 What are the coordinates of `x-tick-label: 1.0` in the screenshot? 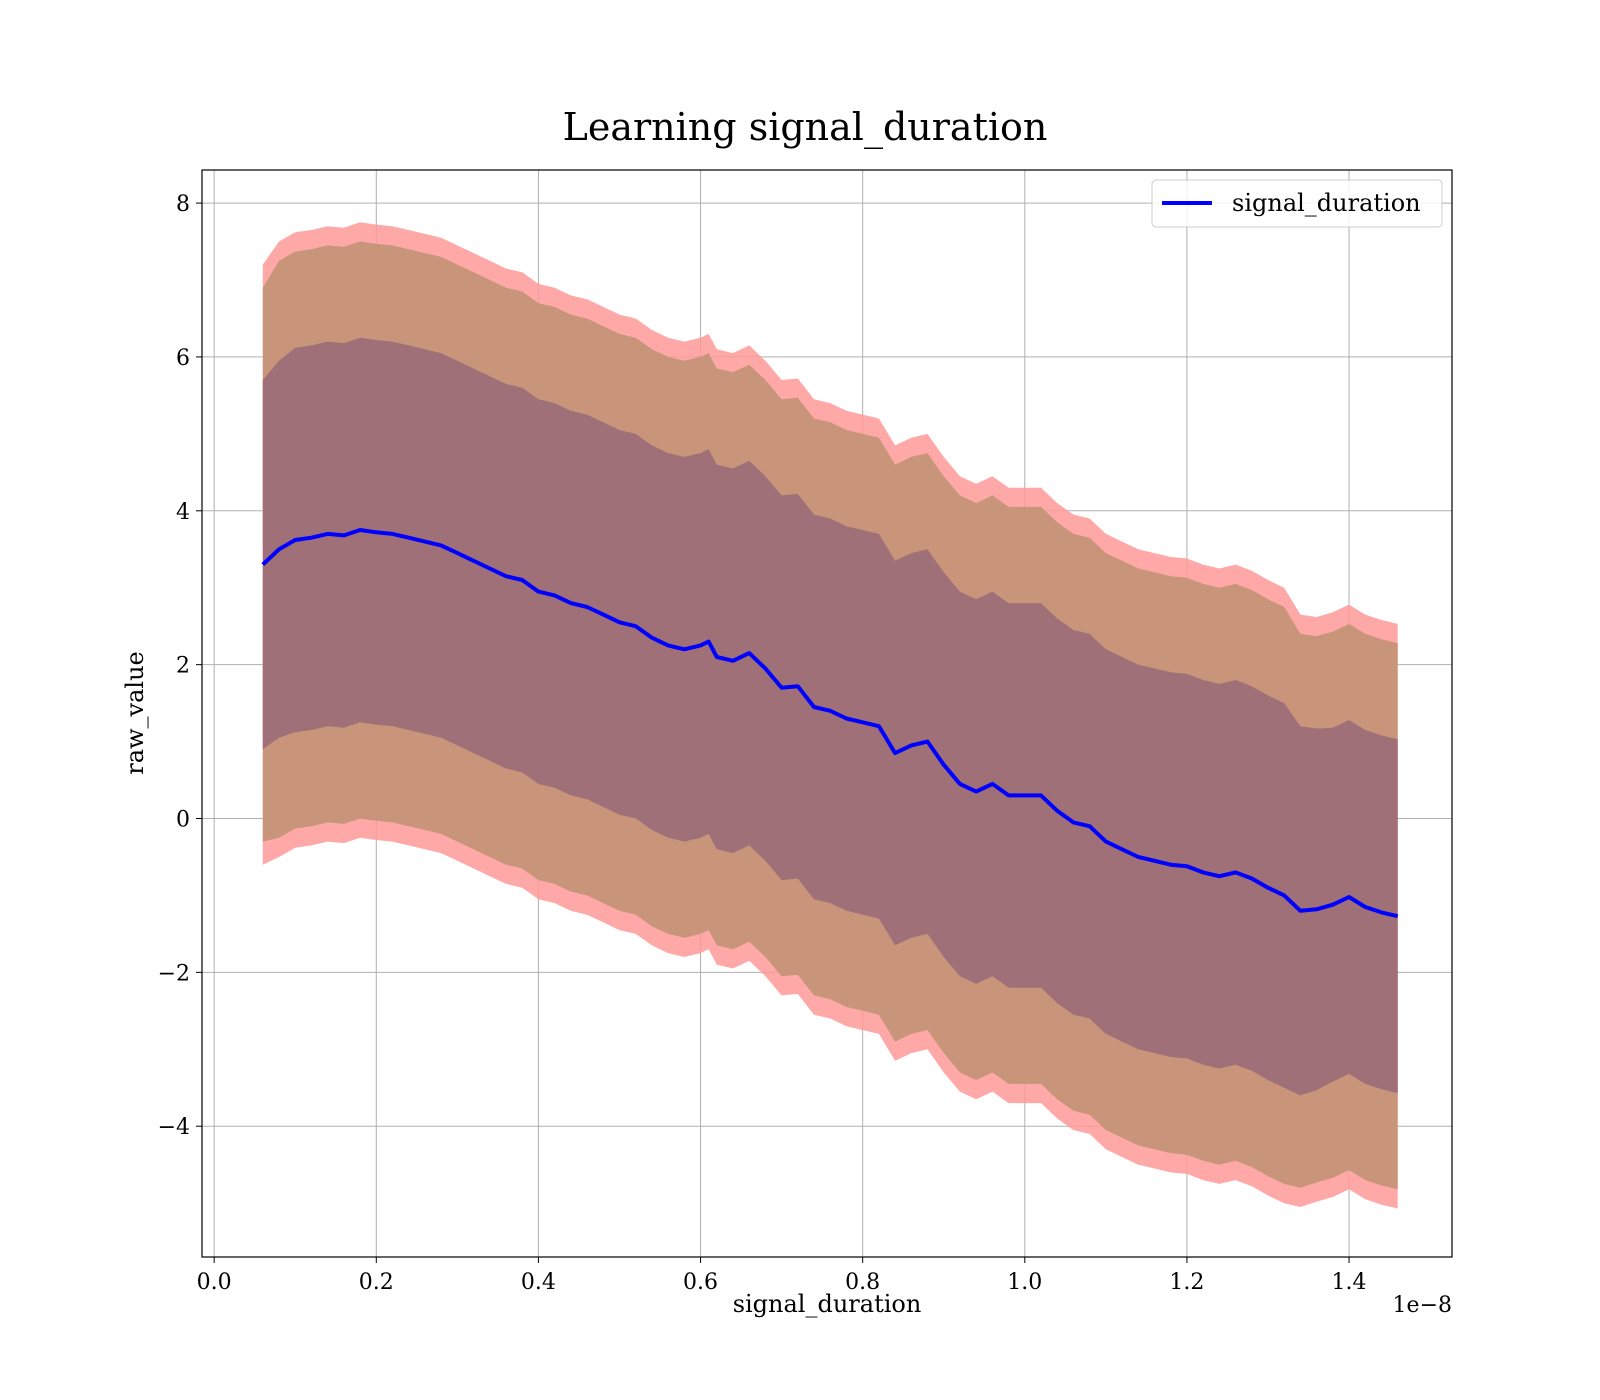 It's located at (1024, 1282).